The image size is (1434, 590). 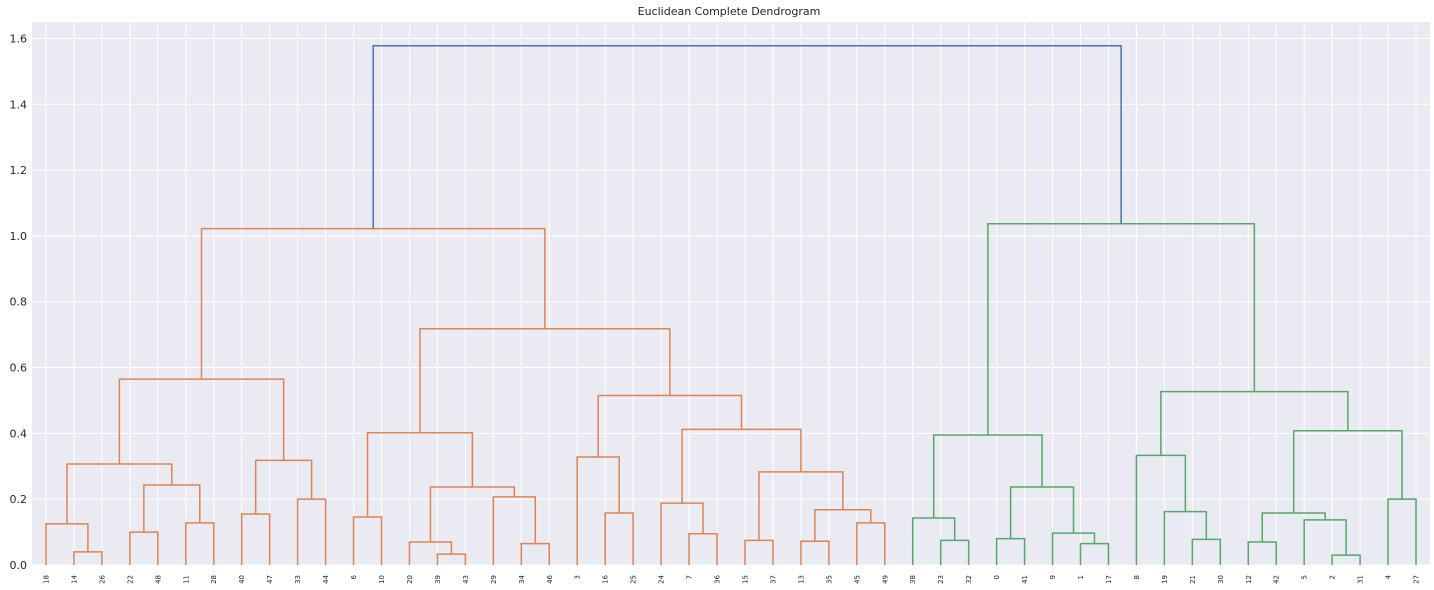 What do you see at coordinates (19, 38) in the screenshot?
I see `y-tick-label: 1.6` at bounding box center [19, 38].